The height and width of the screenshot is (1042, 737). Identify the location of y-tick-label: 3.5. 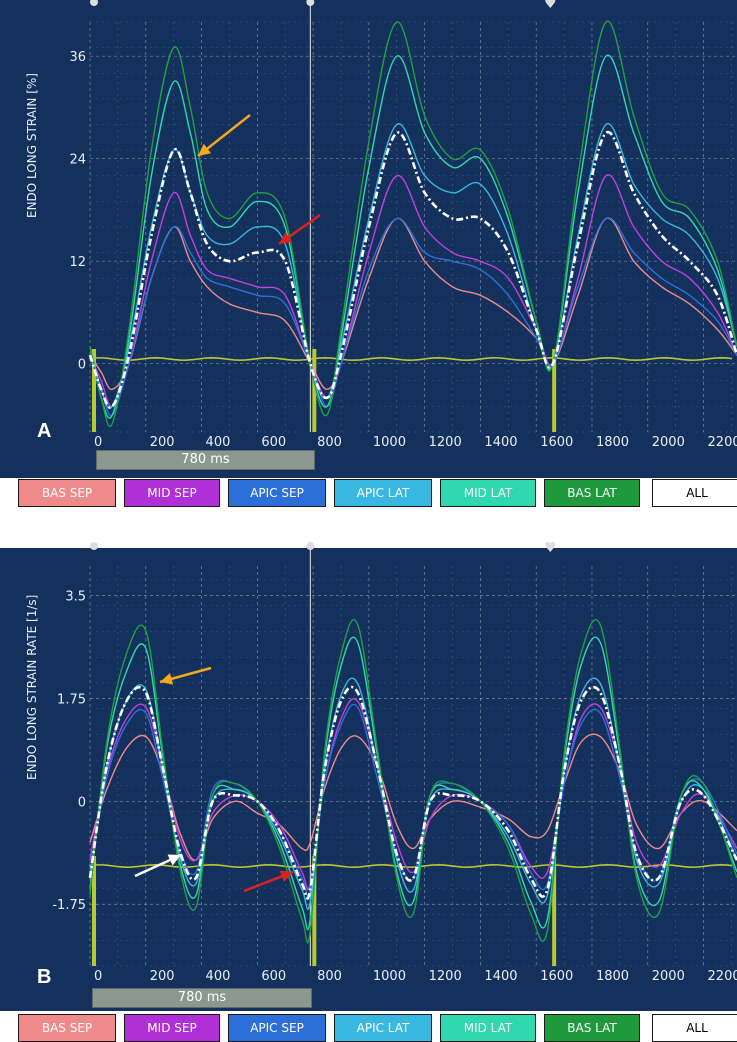
(75, 596).